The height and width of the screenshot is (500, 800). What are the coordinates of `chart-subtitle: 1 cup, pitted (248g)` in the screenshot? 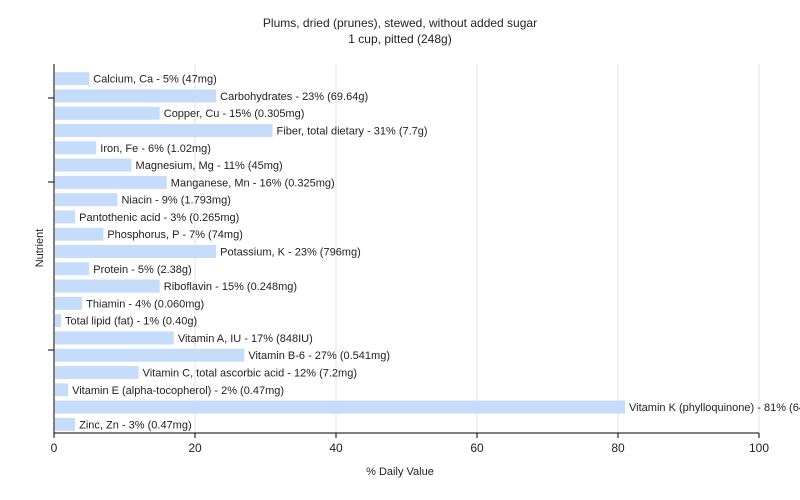 It's located at (400, 39).